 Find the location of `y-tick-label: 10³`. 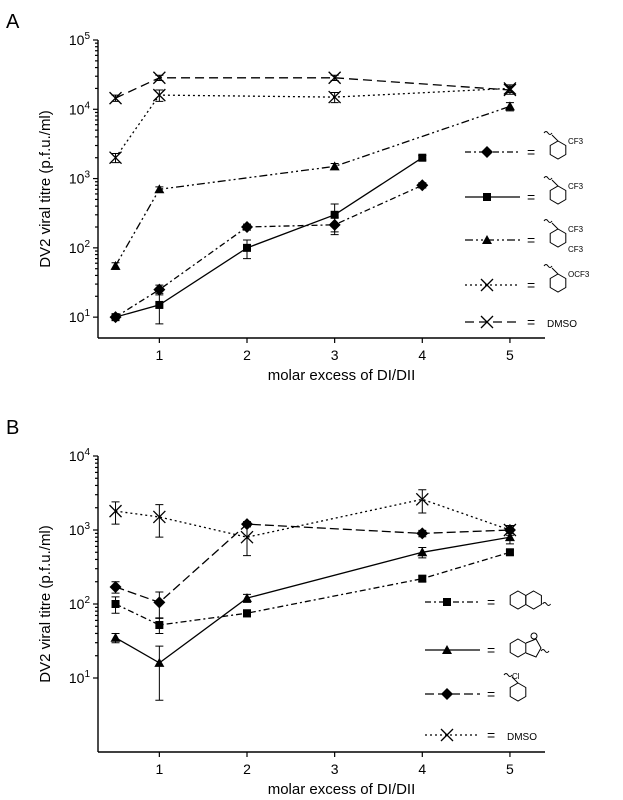

y-tick-label: 10³ is located at coordinates (80, 529).